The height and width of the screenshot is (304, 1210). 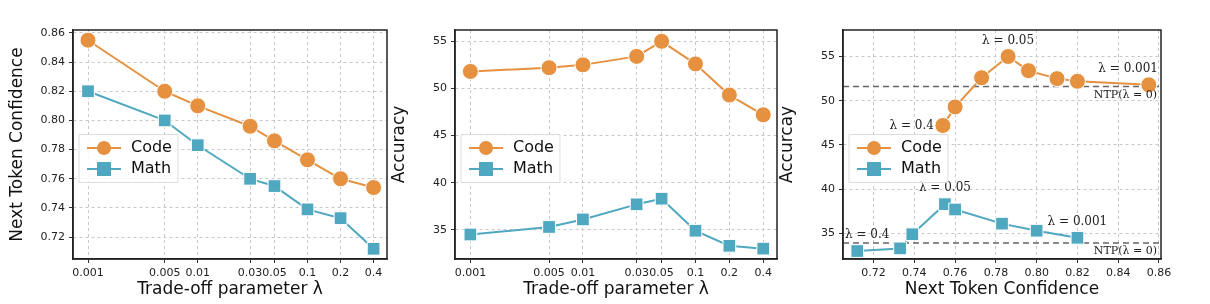 What do you see at coordinates (1036, 273) in the screenshot?
I see `x-tick-label: 0.80` at bounding box center [1036, 273].